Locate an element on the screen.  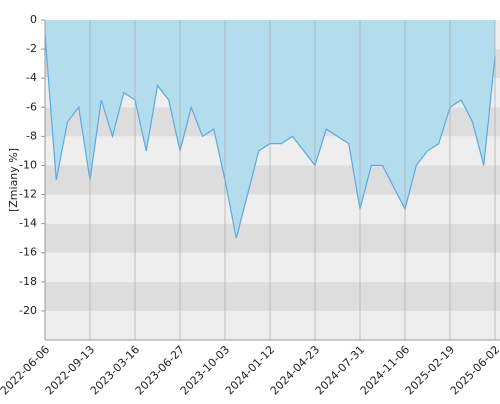
y-tick-label: -18 is located at coordinates (28, 281).